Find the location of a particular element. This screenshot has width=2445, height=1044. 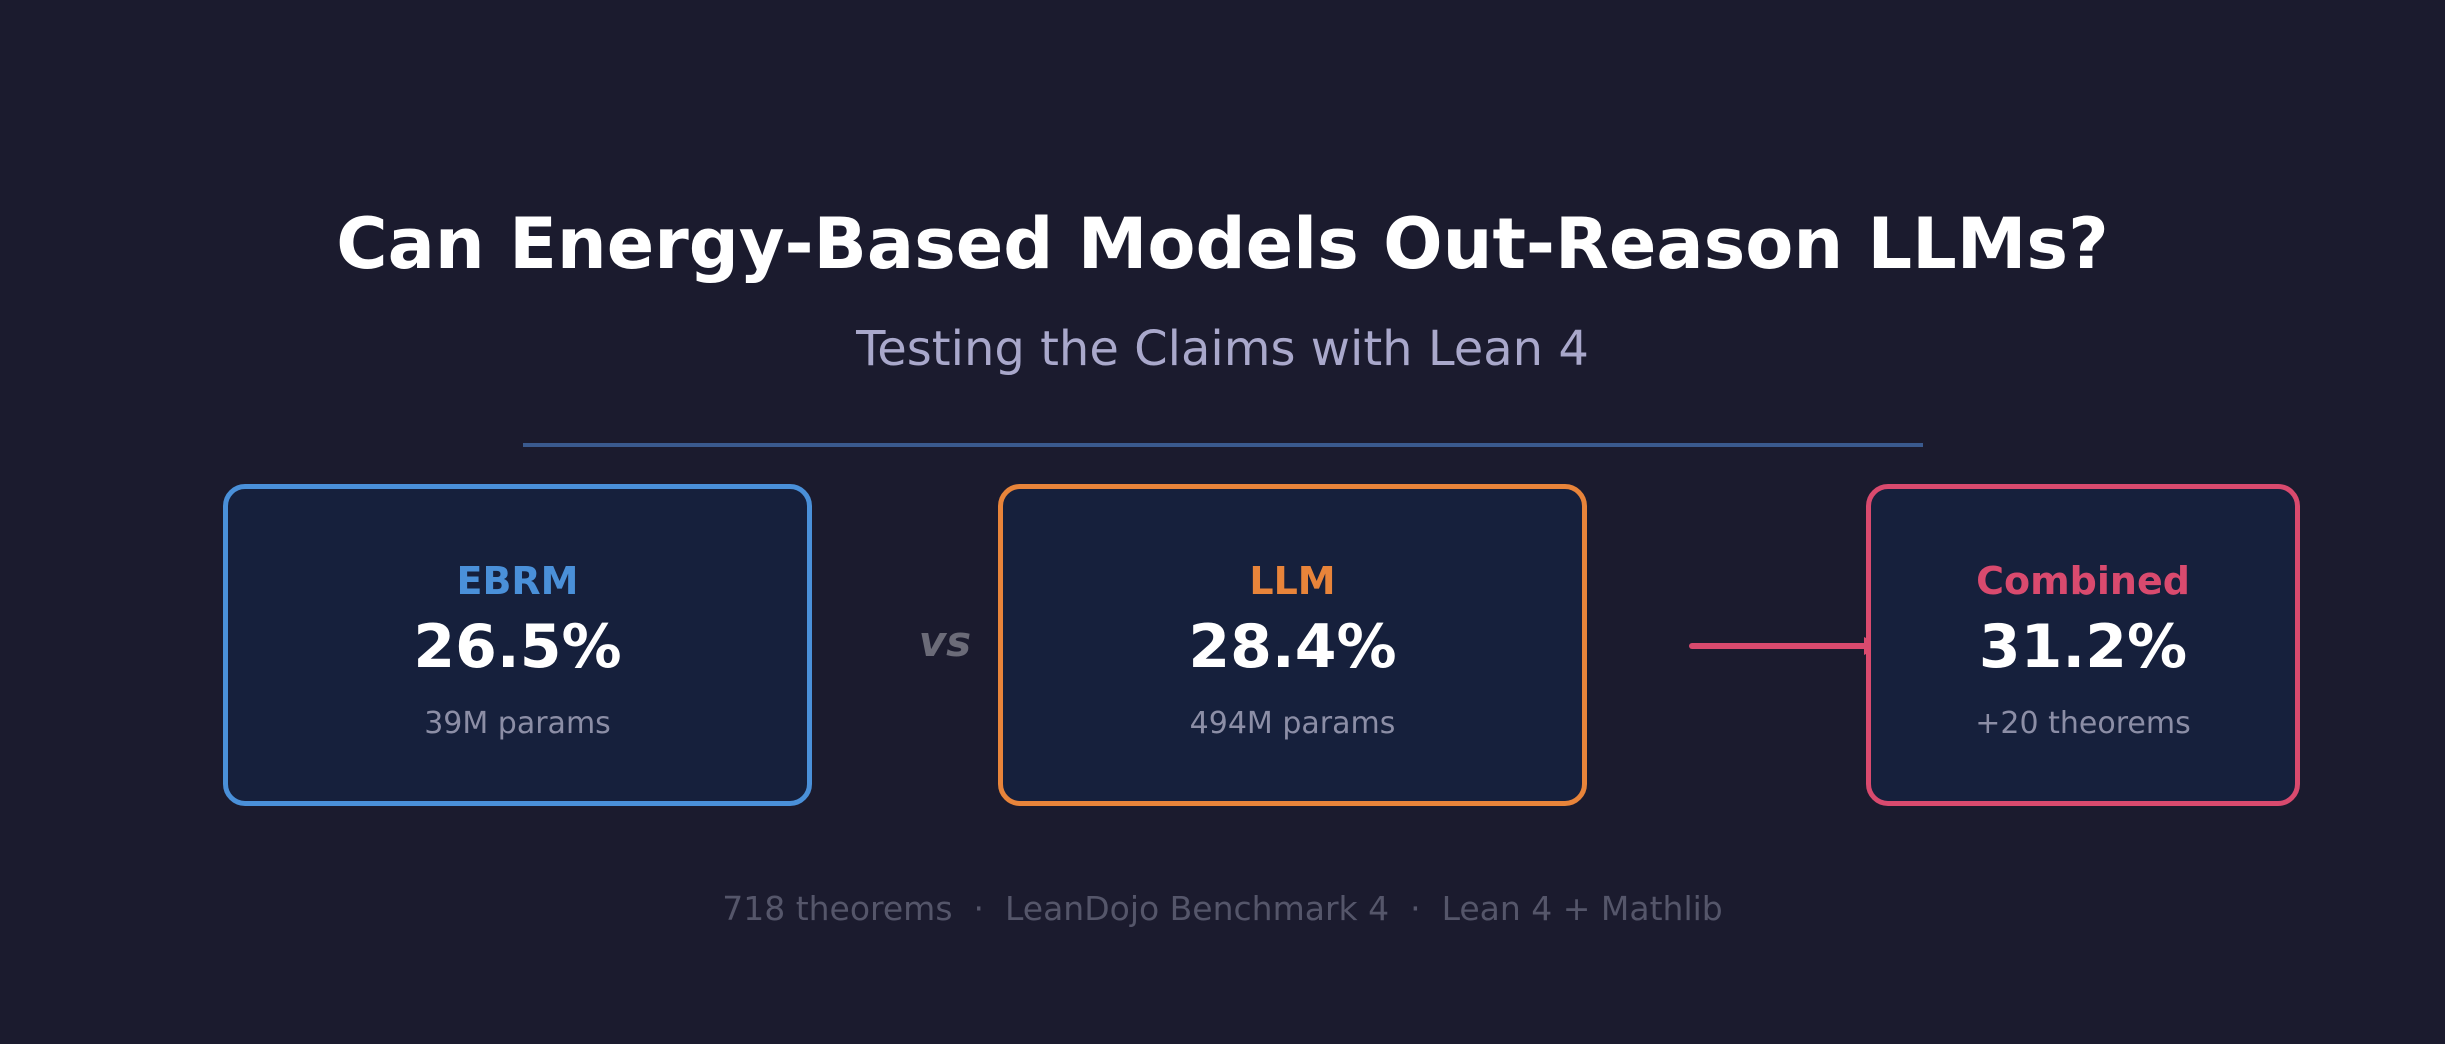

arrow-right-icon is located at coordinates (1785, 646).